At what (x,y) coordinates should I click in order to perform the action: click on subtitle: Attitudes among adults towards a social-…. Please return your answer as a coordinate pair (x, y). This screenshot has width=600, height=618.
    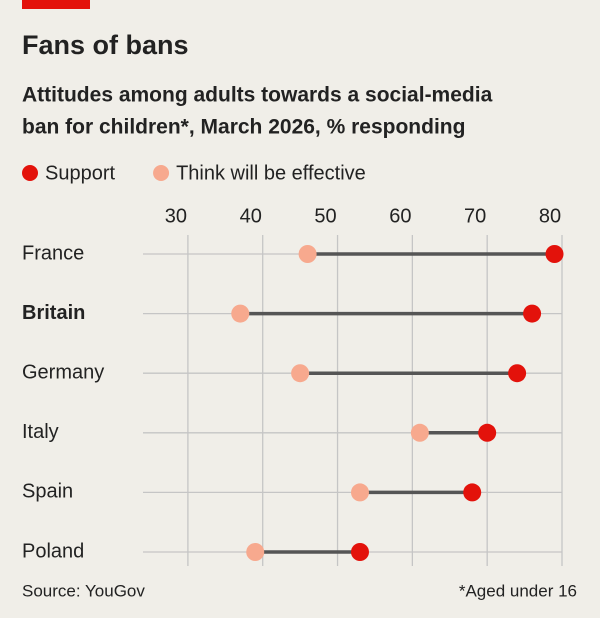
    Looking at the image, I should click on (257, 95).